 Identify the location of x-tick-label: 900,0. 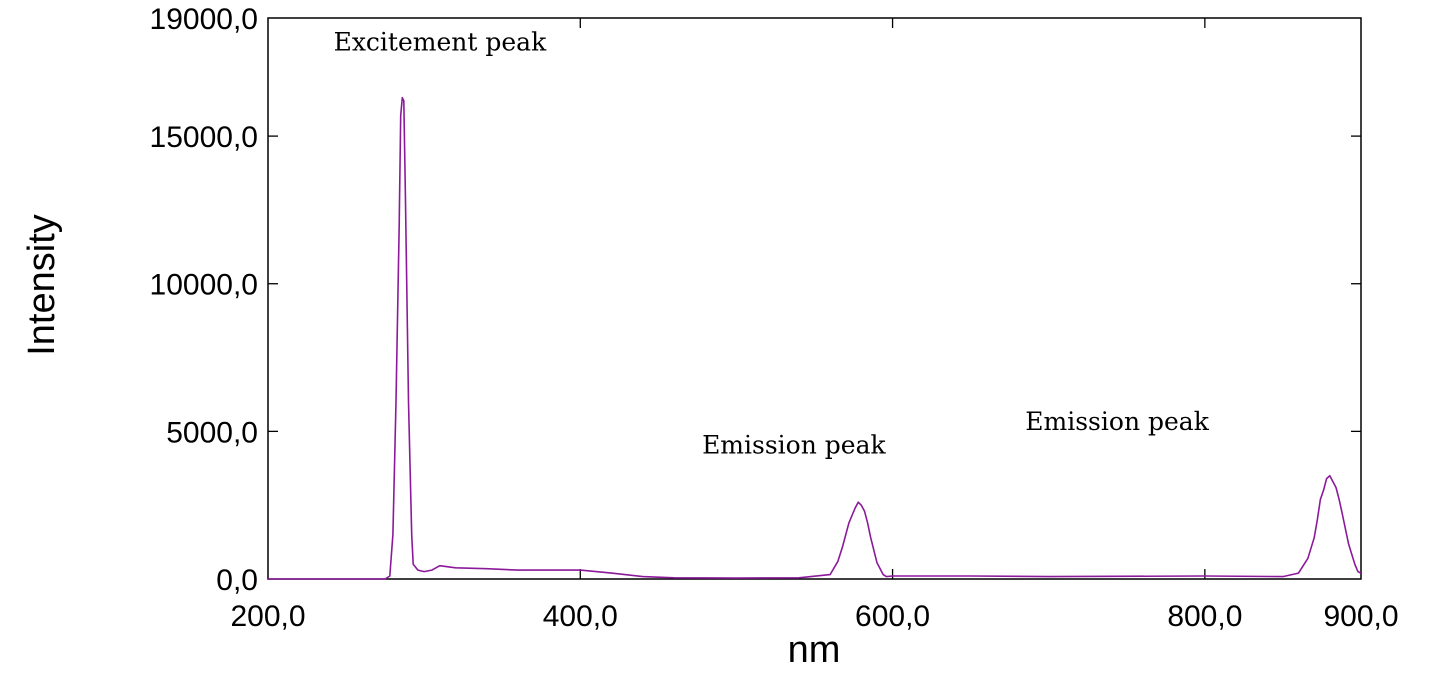
(1360, 616).